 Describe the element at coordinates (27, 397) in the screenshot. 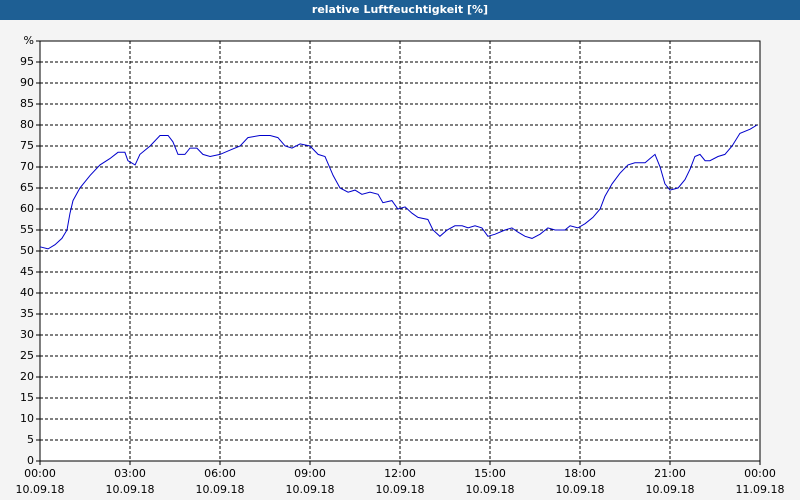

I see `y-tick-label: 15` at that location.